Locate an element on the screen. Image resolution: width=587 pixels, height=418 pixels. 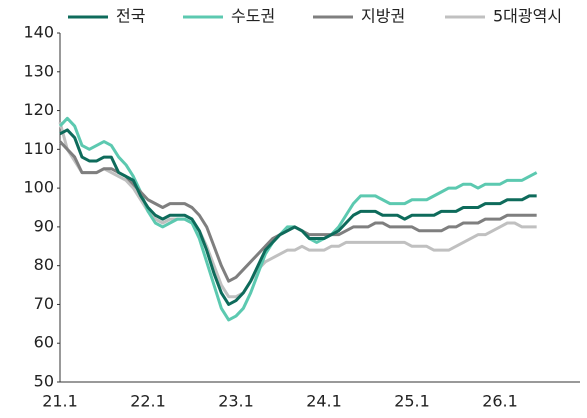
y-tick-label: 110 is located at coordinates (38, 148).